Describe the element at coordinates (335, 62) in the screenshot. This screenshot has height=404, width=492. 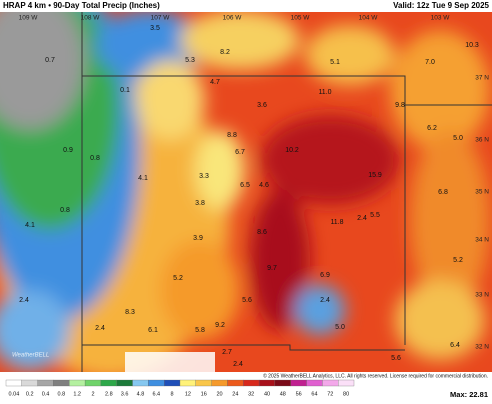
I see `map-value-label: 5.1` at that location.